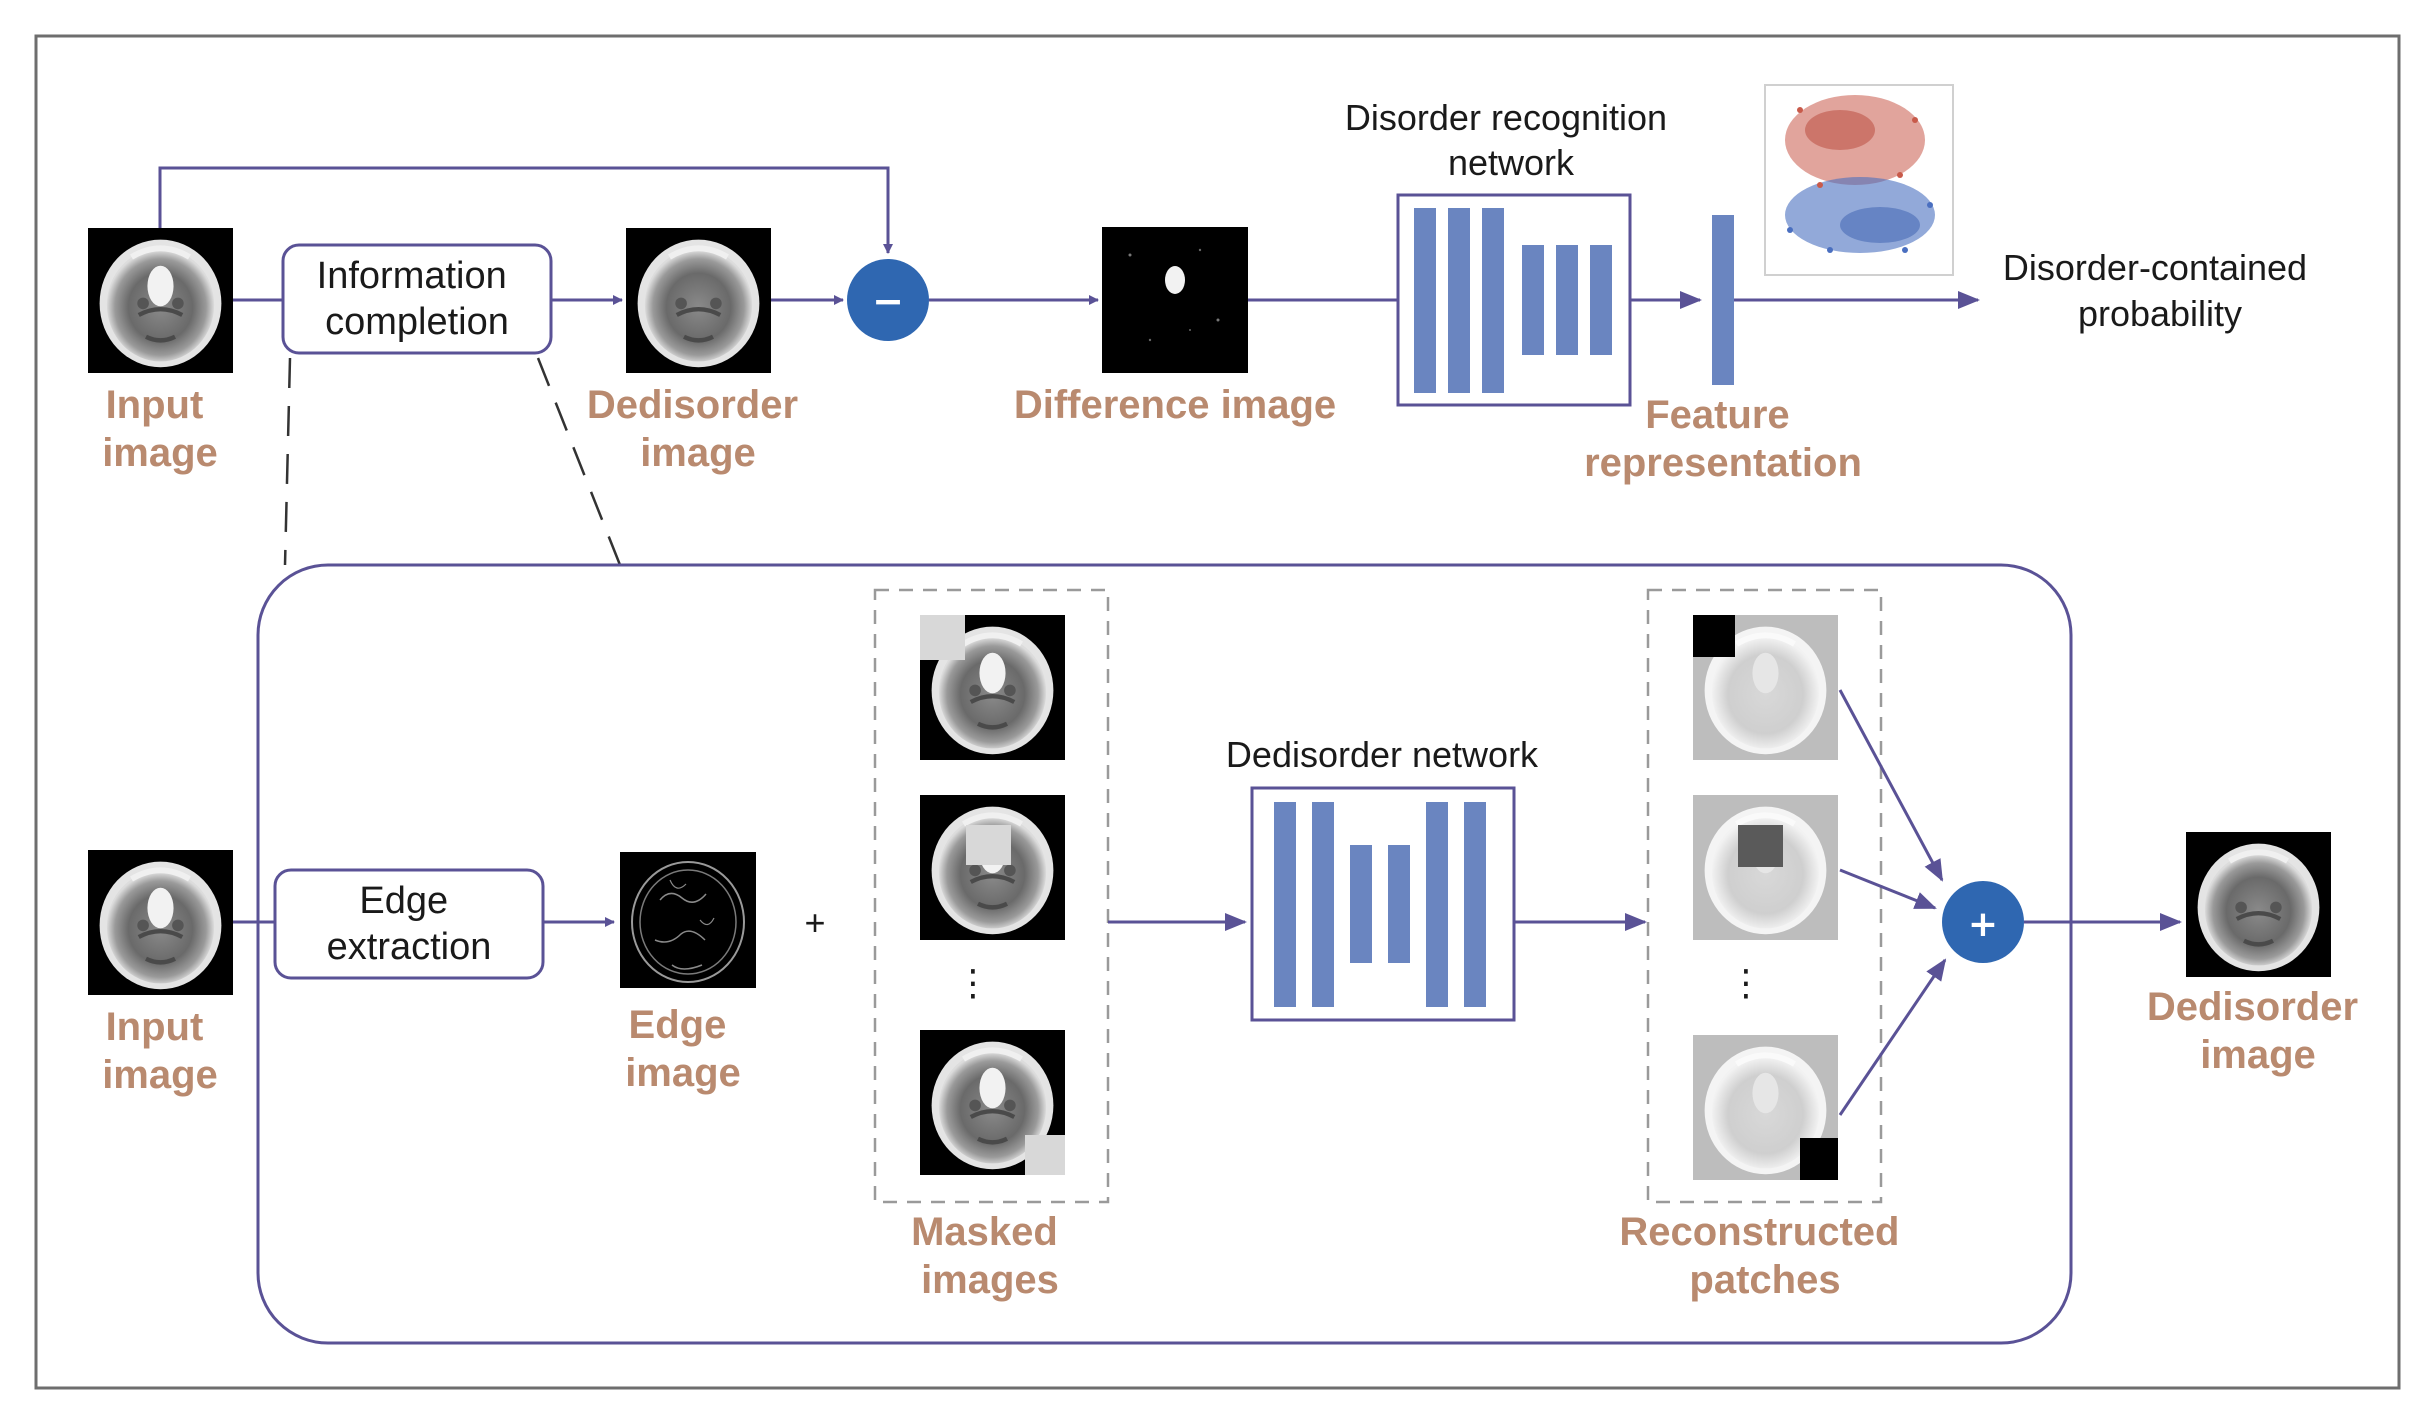 Image resolution: width=2435 pixels, height=1408 pixels. What do you see at coordinates (1175, 300) in the screenshot?
I see `difference-image` at bounding box center [1175, 300].